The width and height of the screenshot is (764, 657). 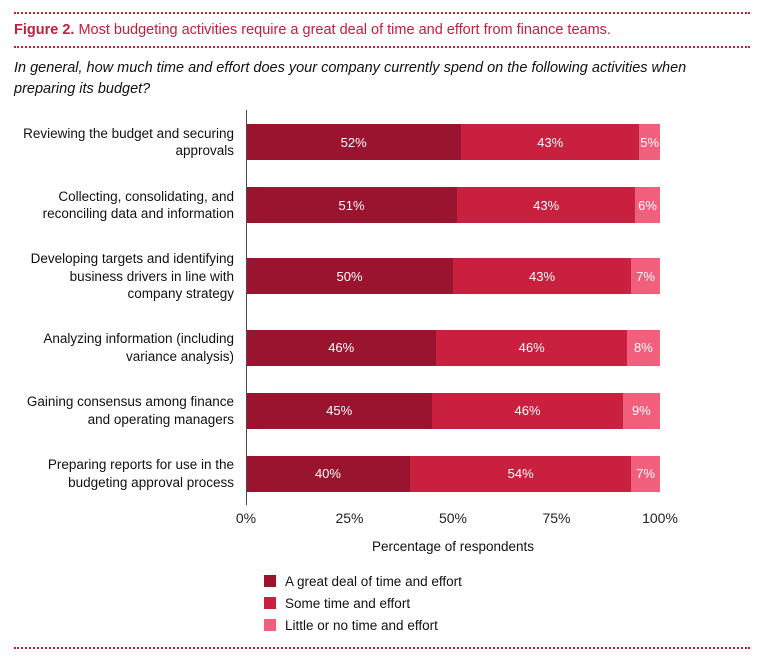 I want to click on bar-segment: 54%, so click(x=520, y=473).